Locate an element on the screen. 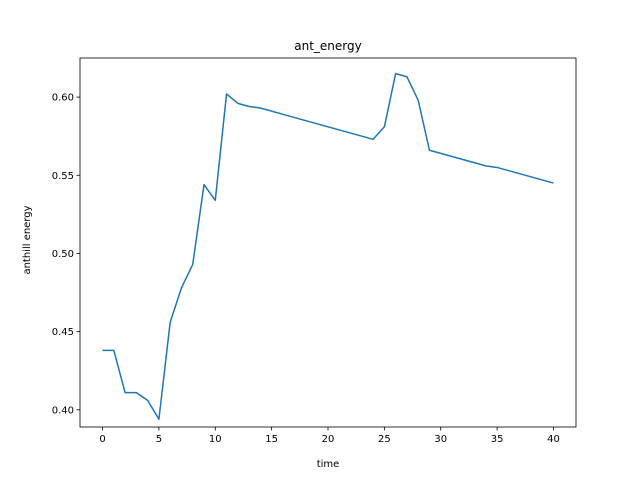 This screenshot has height=480, width=640. y-tick-label: 0.45 is located at coordinates (63, 332).